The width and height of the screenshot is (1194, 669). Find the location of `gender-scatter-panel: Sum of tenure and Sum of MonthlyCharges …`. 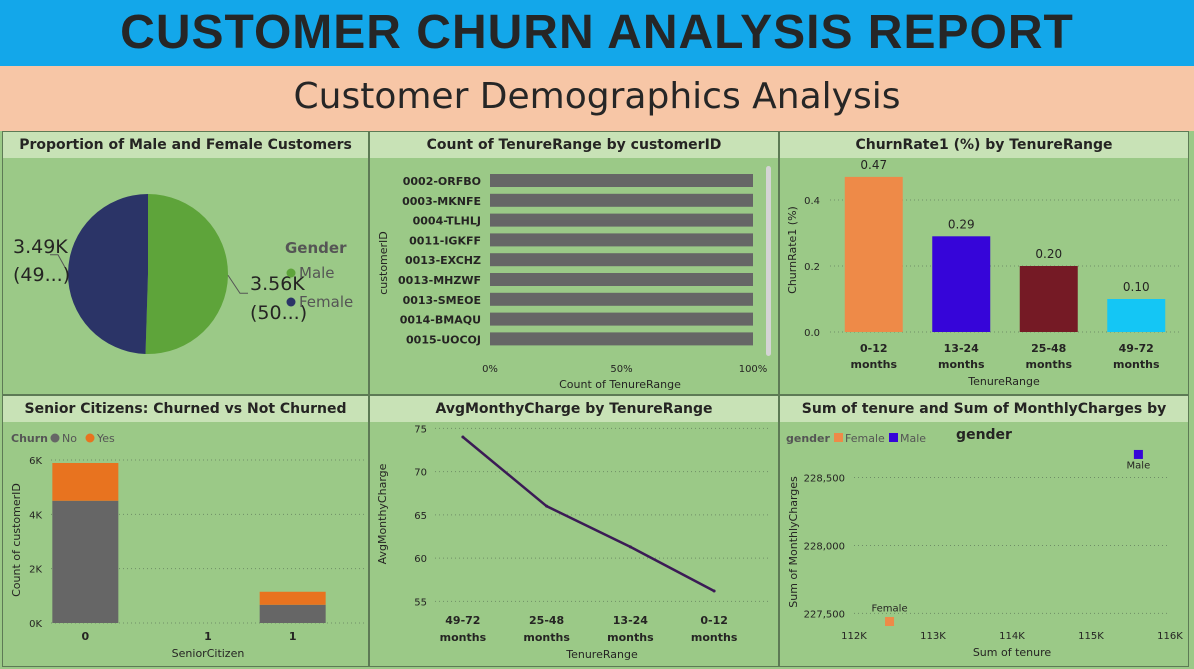

gender-scatter-panel: Sum of tenure and Sum of MonthlyCharges … is located at coordinates (984, 531).